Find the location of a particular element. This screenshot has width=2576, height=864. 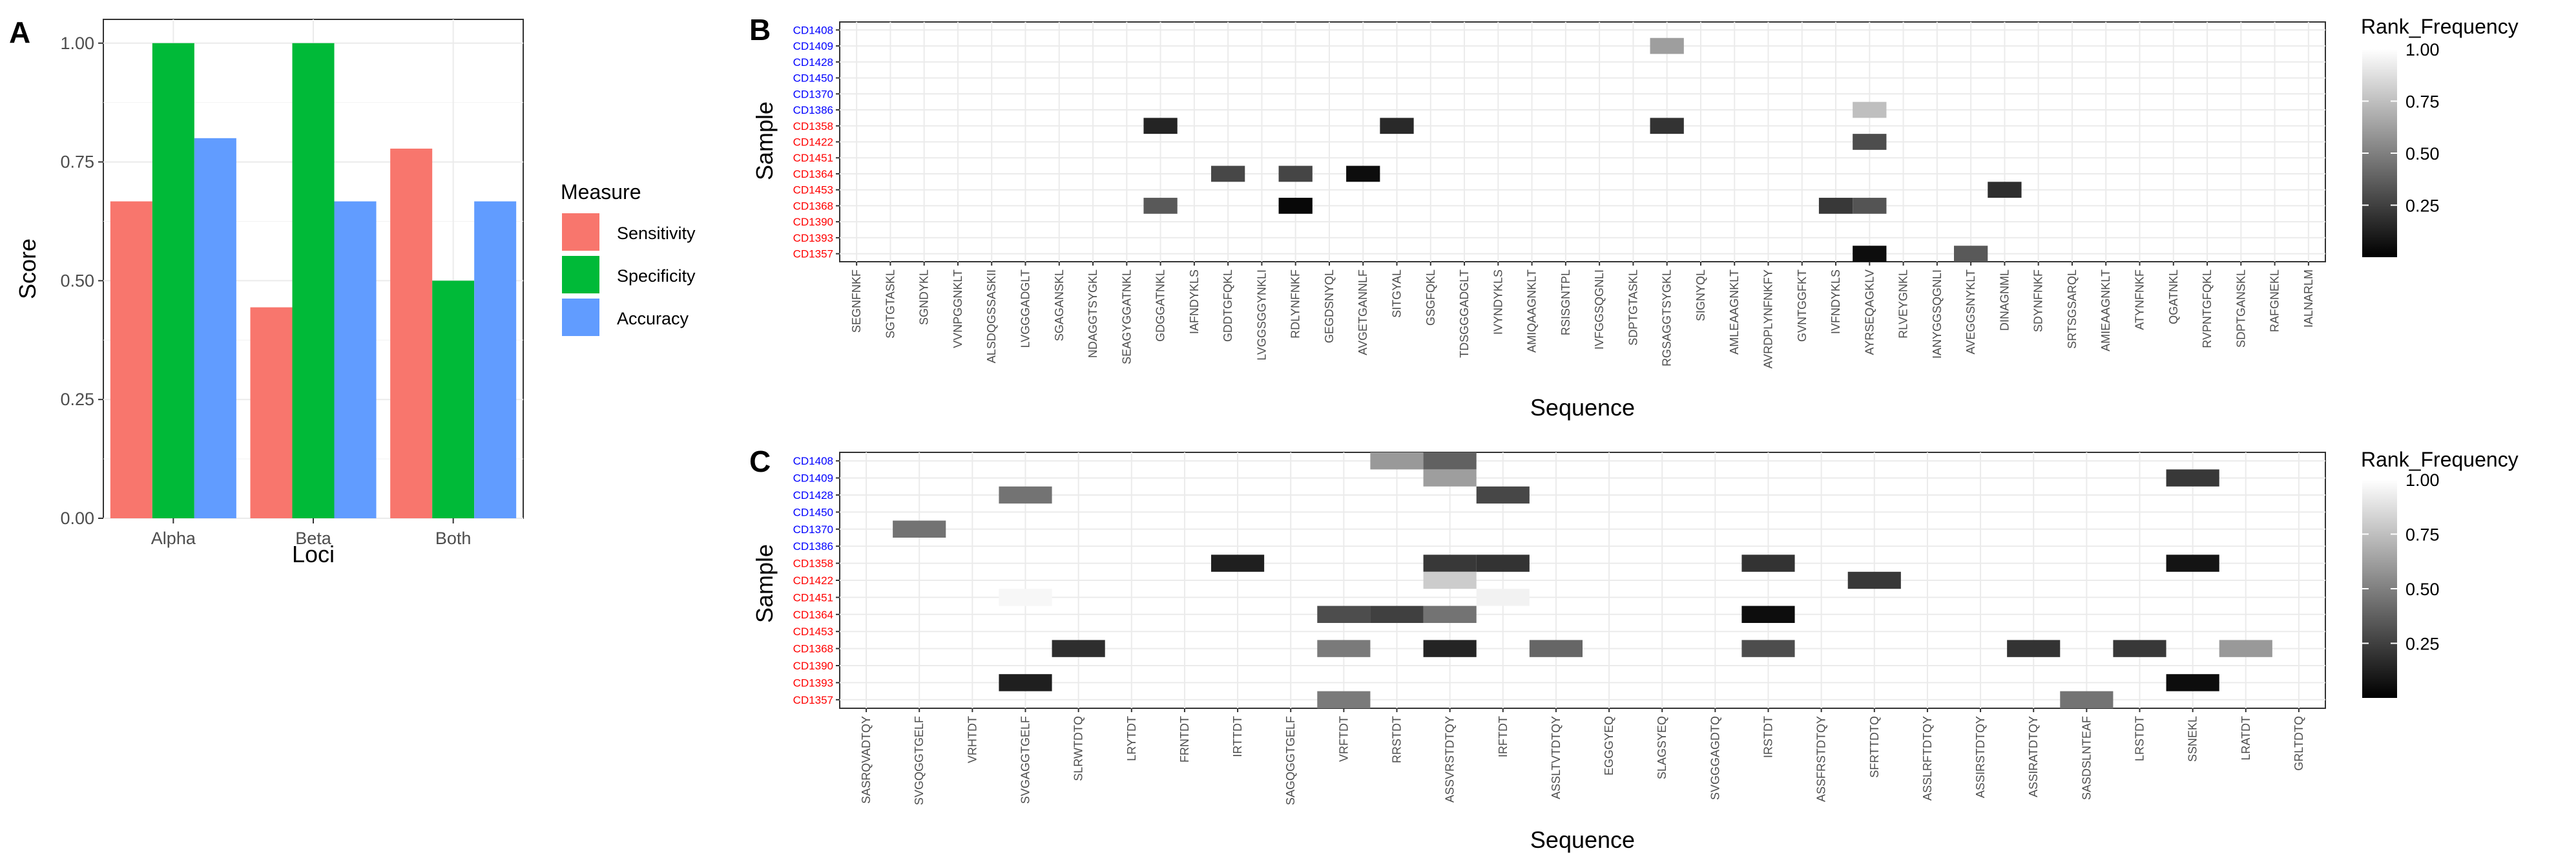

panel-b-y-axis-title: Sample is located at coordinates (764, 140).